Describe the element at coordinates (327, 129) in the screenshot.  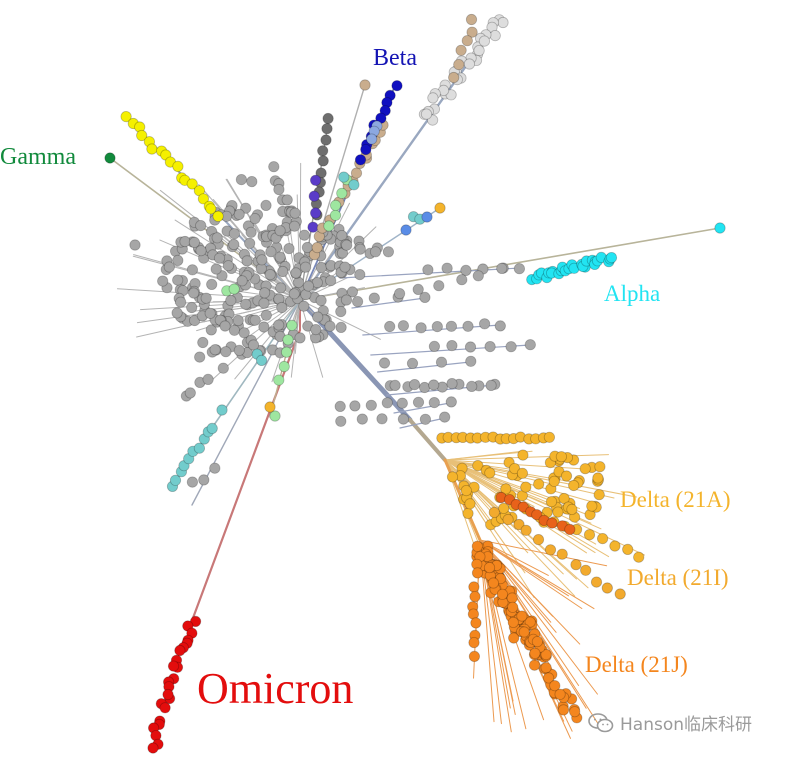
I see `dark-gray-node` at that location.